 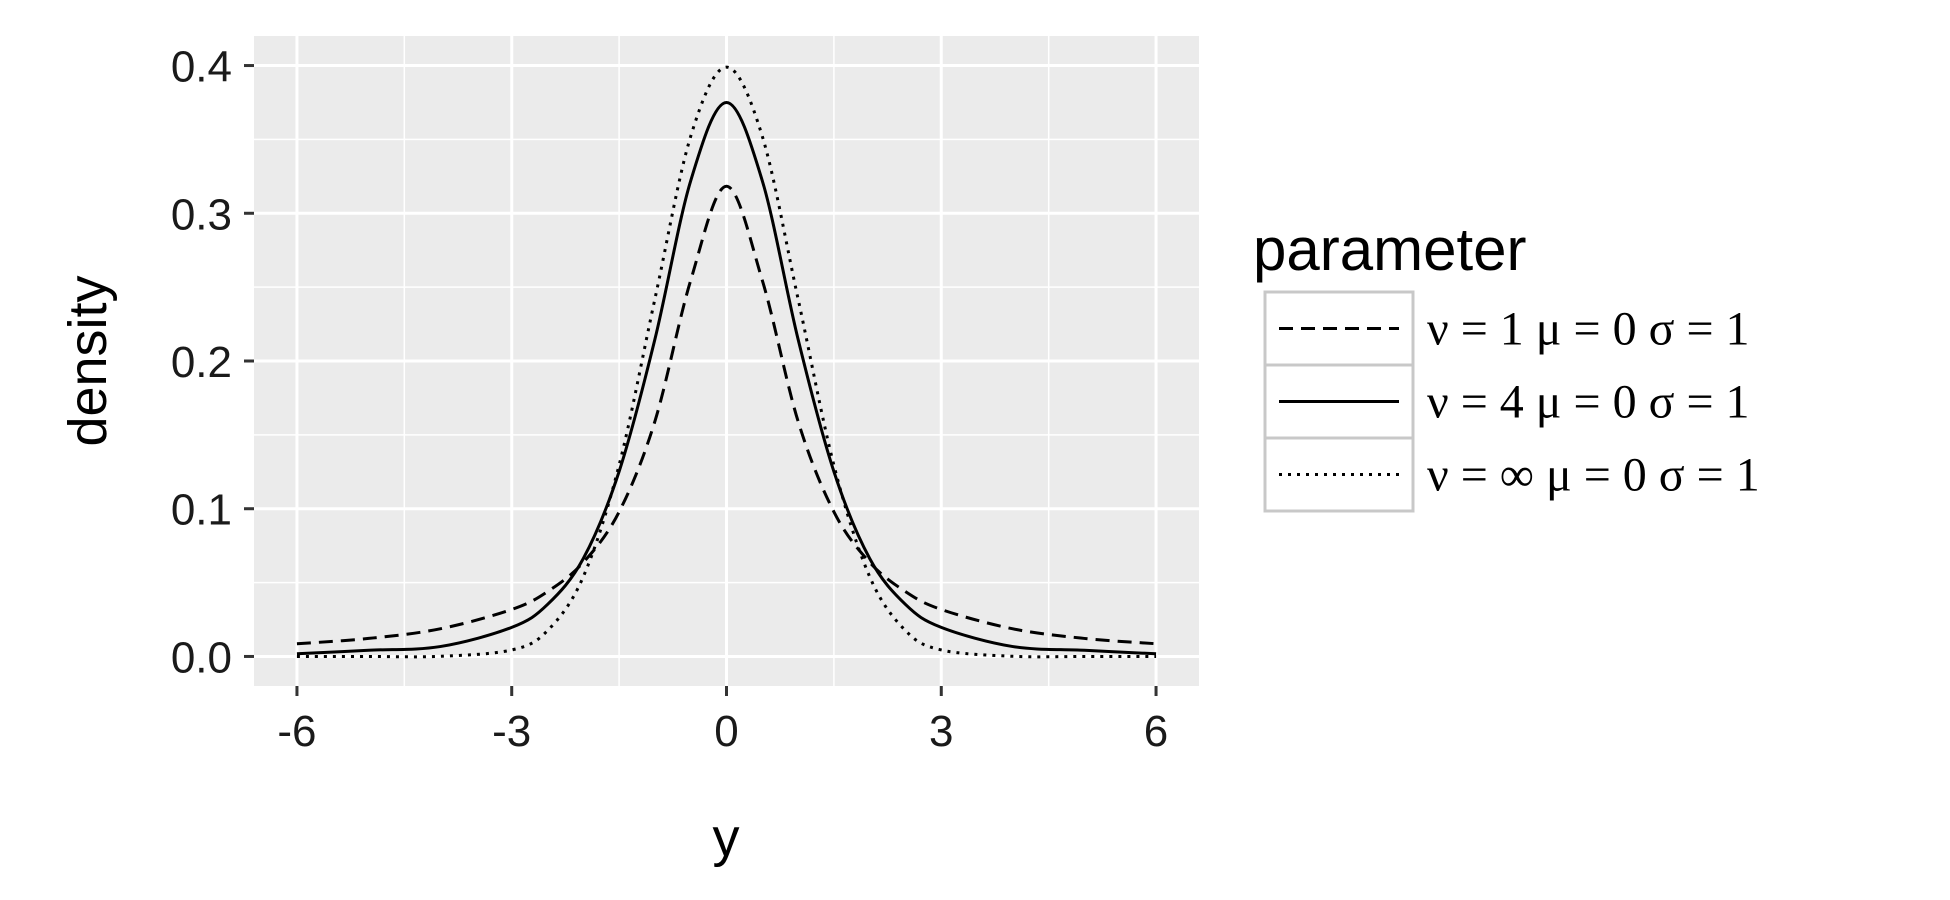 What do you see at coordinates (1588, 402) in the screenshot?
I see `legend-label: ν = 4 μ = 0 σ = 1` at bounding box center [1588, 402].